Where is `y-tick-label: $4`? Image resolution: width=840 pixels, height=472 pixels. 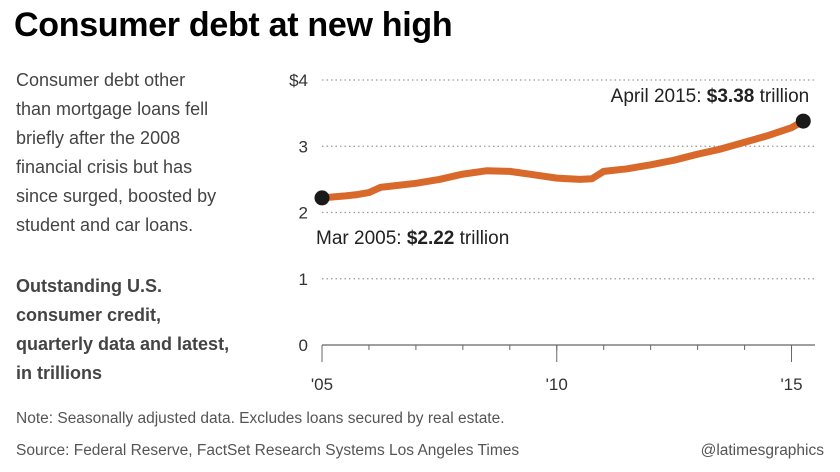
y-tick-label: $4 is located at coordinates (298, 80).